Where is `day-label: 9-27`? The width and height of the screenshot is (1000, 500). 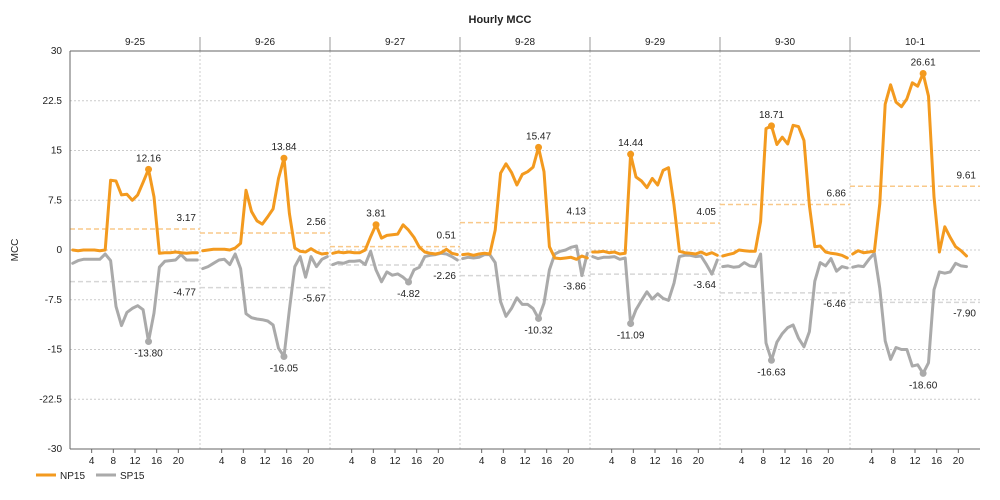 day-label: 9-27 is located at coordinates (395, 42).